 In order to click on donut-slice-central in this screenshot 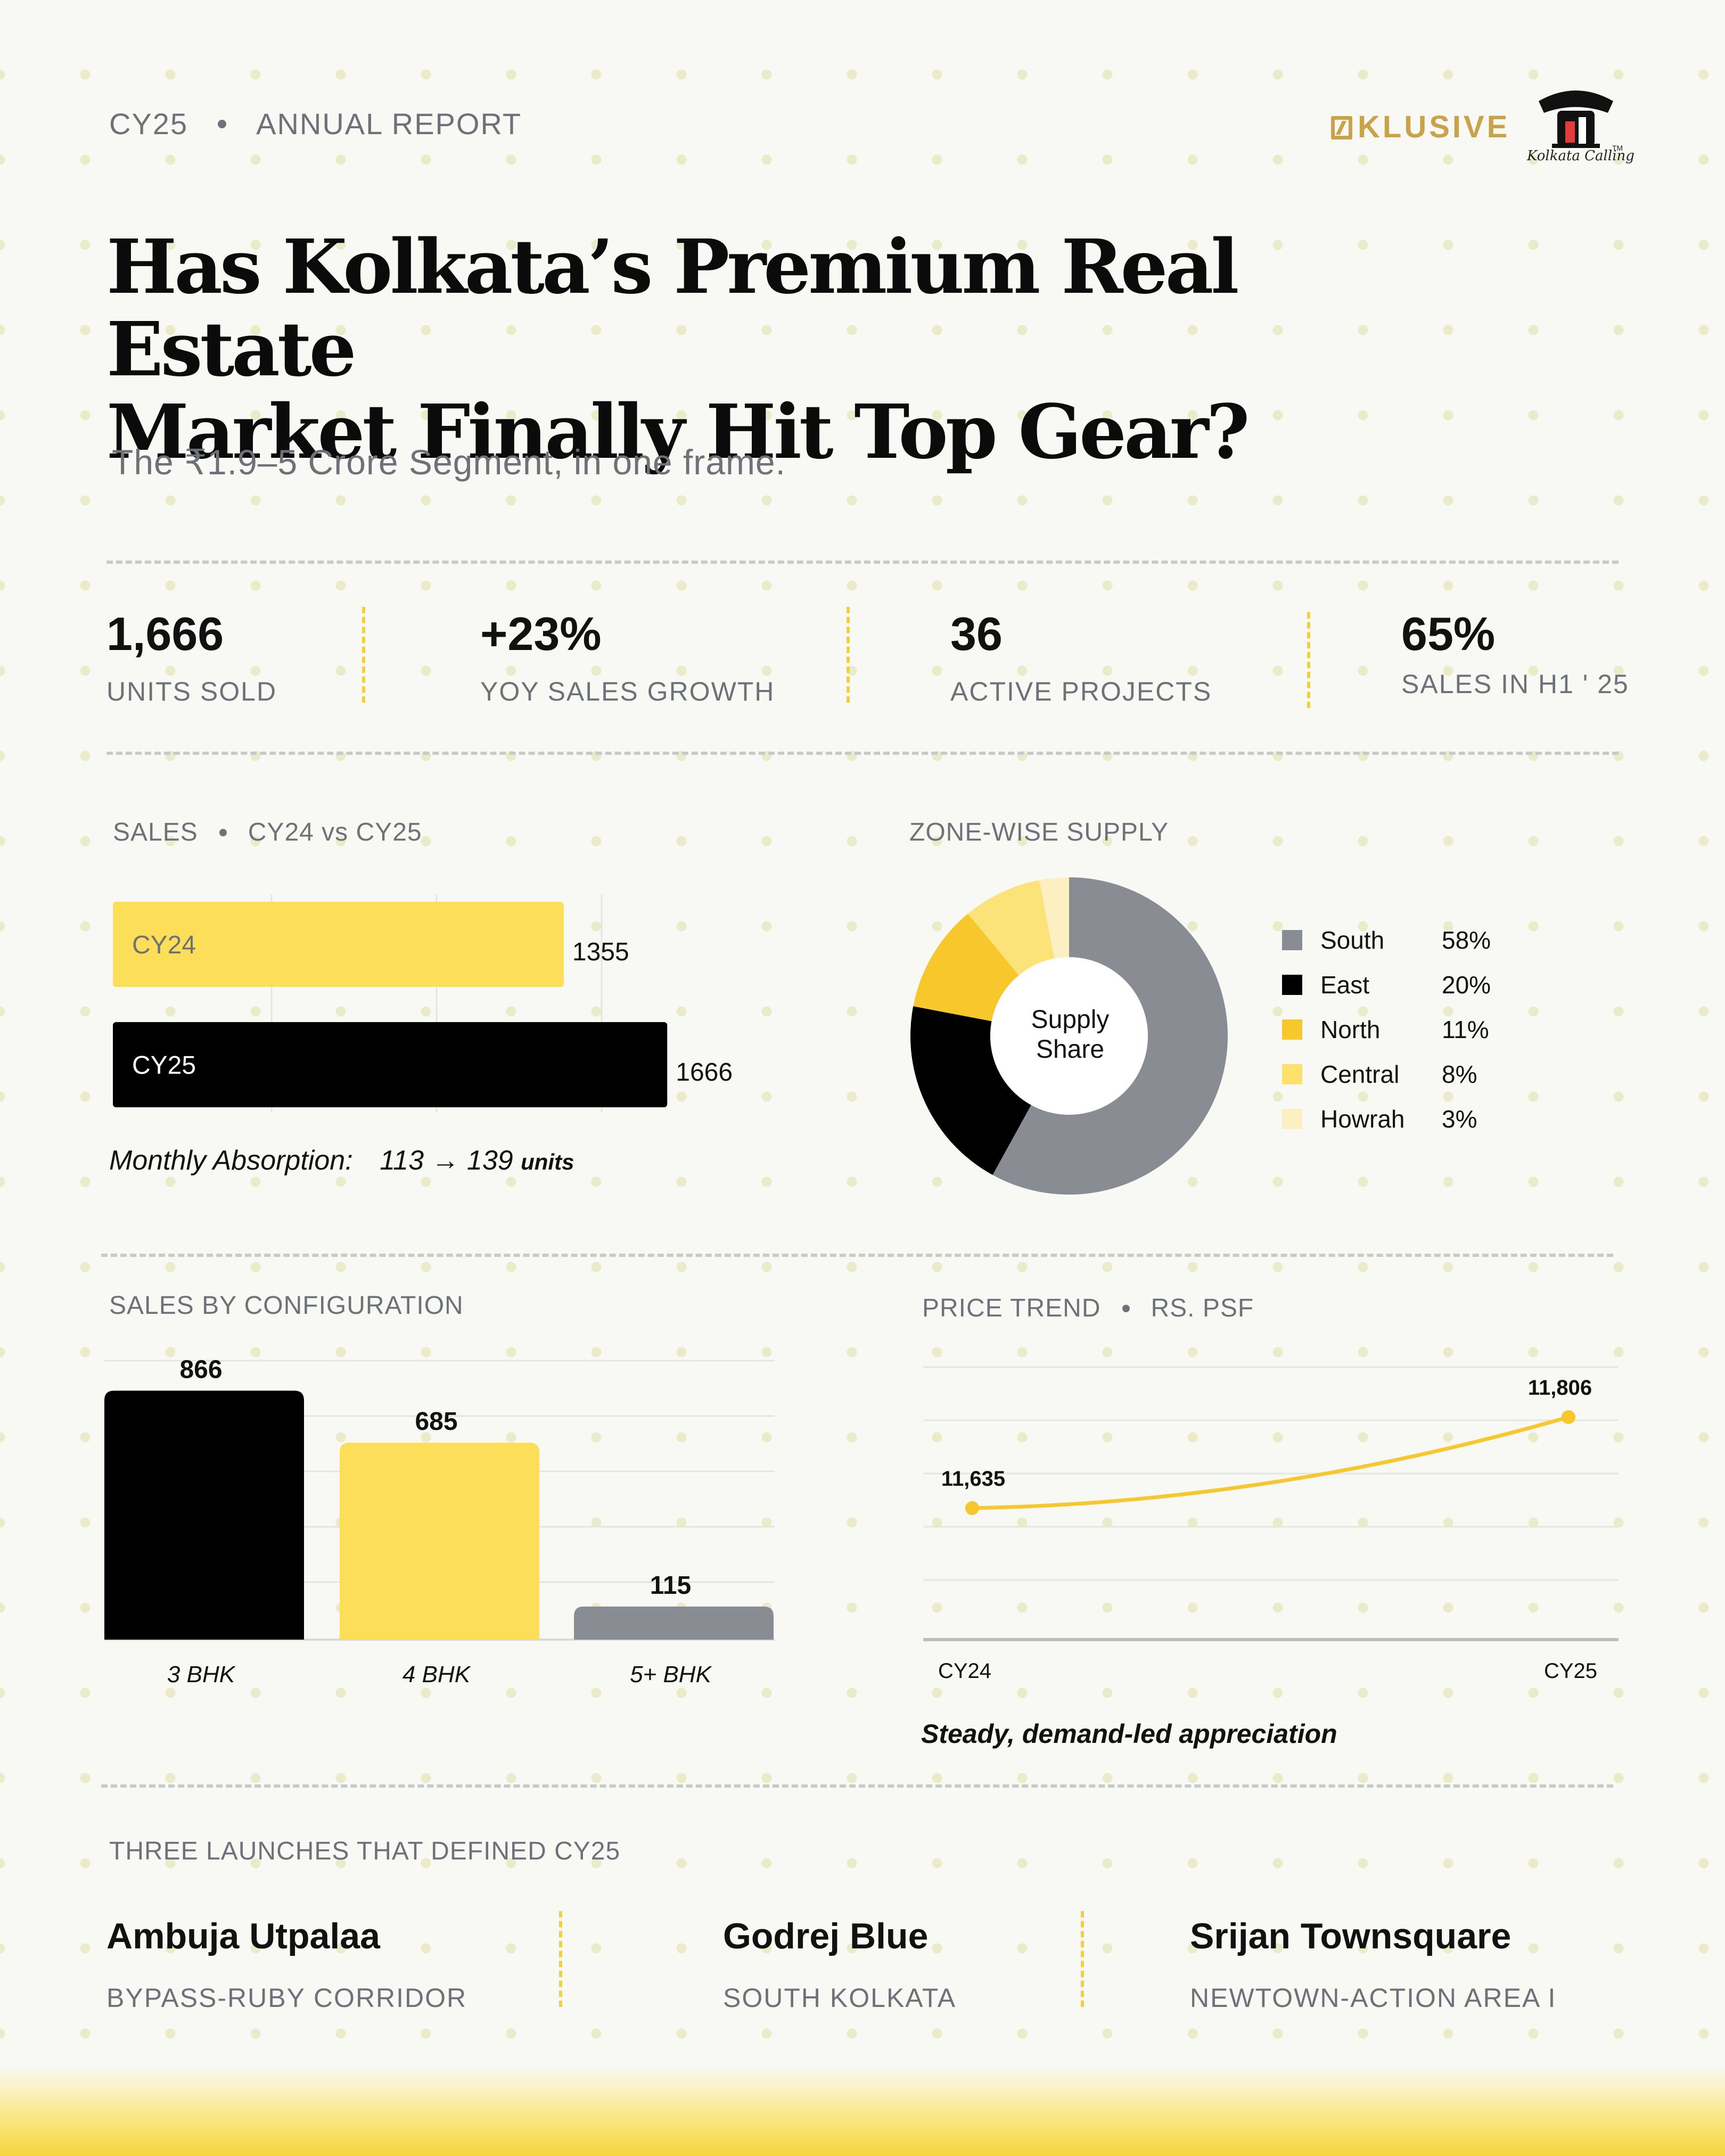, I will do `click(1012, 927)`.